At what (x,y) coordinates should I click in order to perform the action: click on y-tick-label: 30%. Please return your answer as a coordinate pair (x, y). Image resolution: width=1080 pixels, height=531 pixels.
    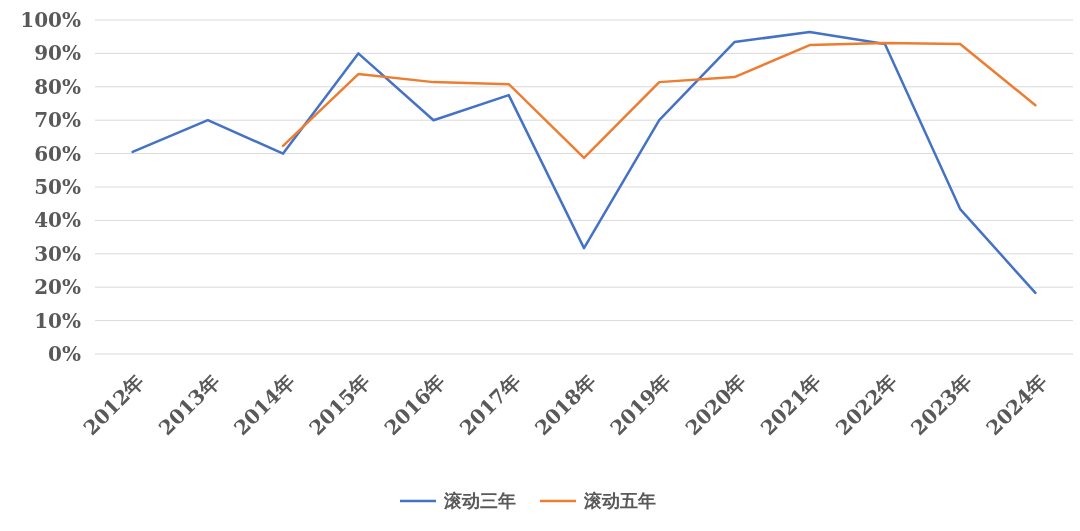
    Looking at the image, I should click on (57, 253).